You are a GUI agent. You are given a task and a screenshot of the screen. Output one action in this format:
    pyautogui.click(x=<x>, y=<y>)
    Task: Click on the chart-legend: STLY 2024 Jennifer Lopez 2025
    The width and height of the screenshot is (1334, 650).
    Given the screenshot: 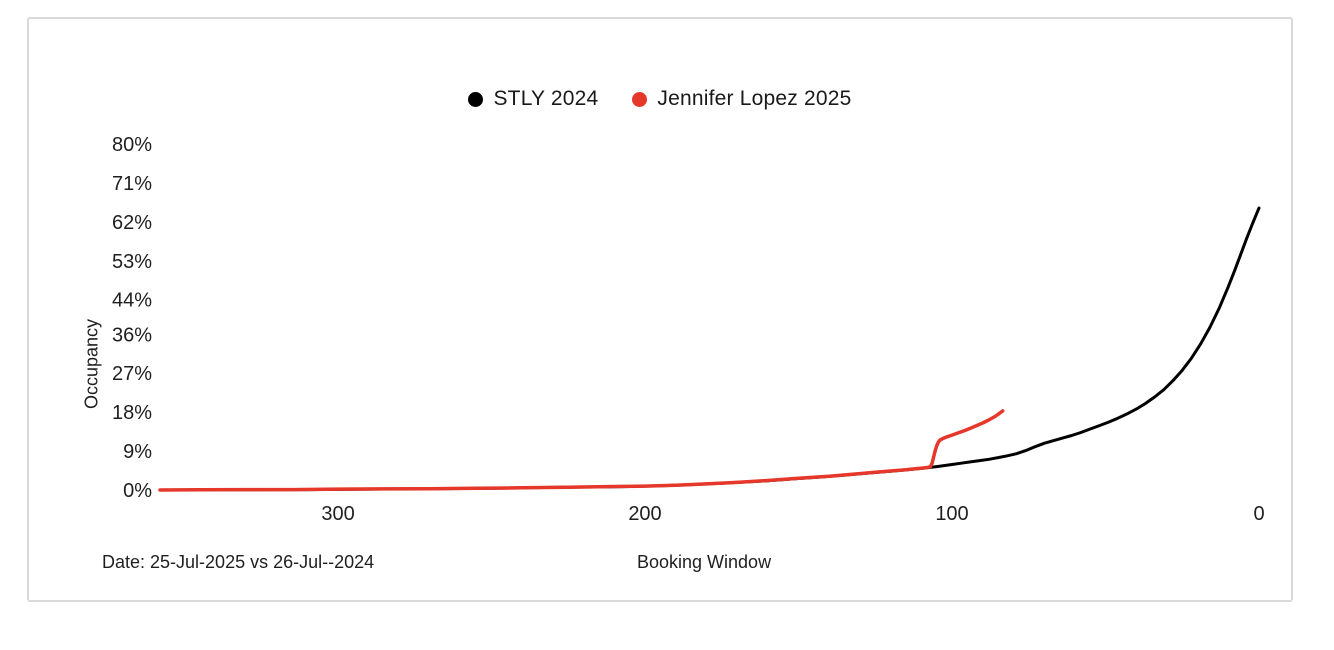 What is the action you would take?
    pyautogui.click(x=660, y=99)
    